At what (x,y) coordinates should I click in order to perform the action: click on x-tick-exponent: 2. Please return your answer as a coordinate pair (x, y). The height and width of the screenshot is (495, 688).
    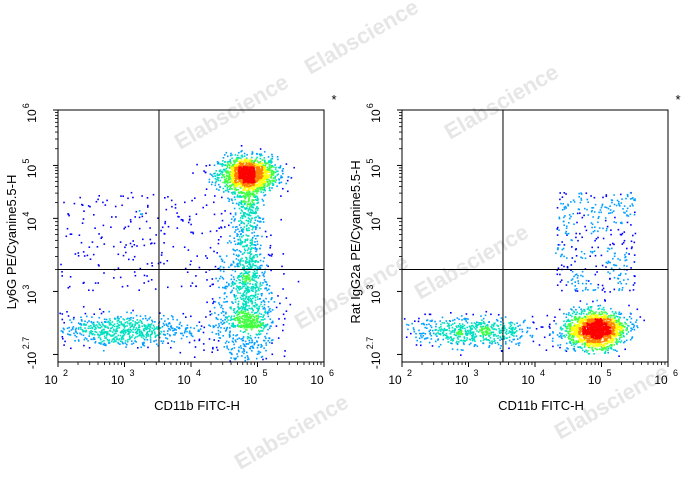
    Looking at the image, I should click on (65, 373).